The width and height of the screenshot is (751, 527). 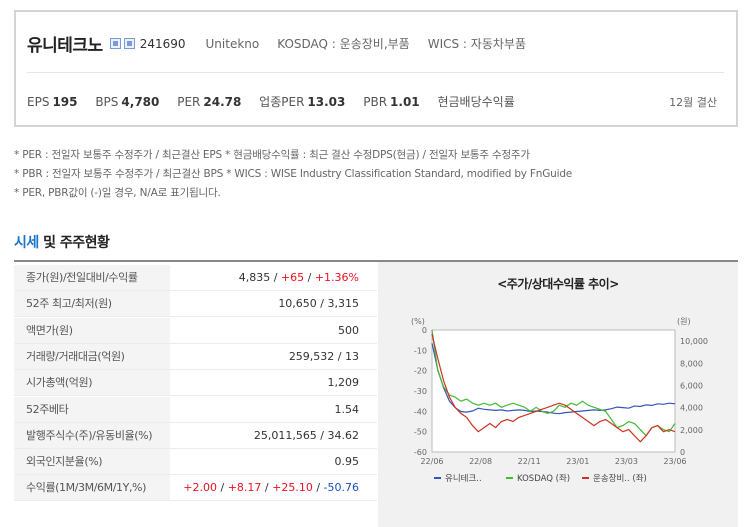 I want to click on header-divider, so click(x=375, y=72).